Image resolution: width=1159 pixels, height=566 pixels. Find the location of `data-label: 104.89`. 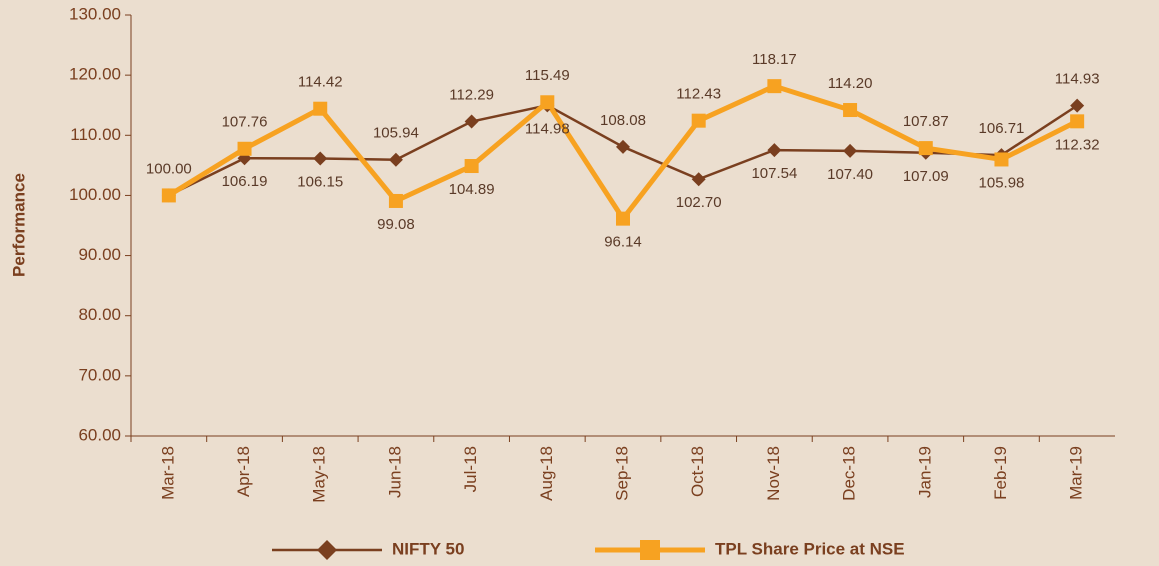

data-label: 104.89 is located at coordinates (472, 189).